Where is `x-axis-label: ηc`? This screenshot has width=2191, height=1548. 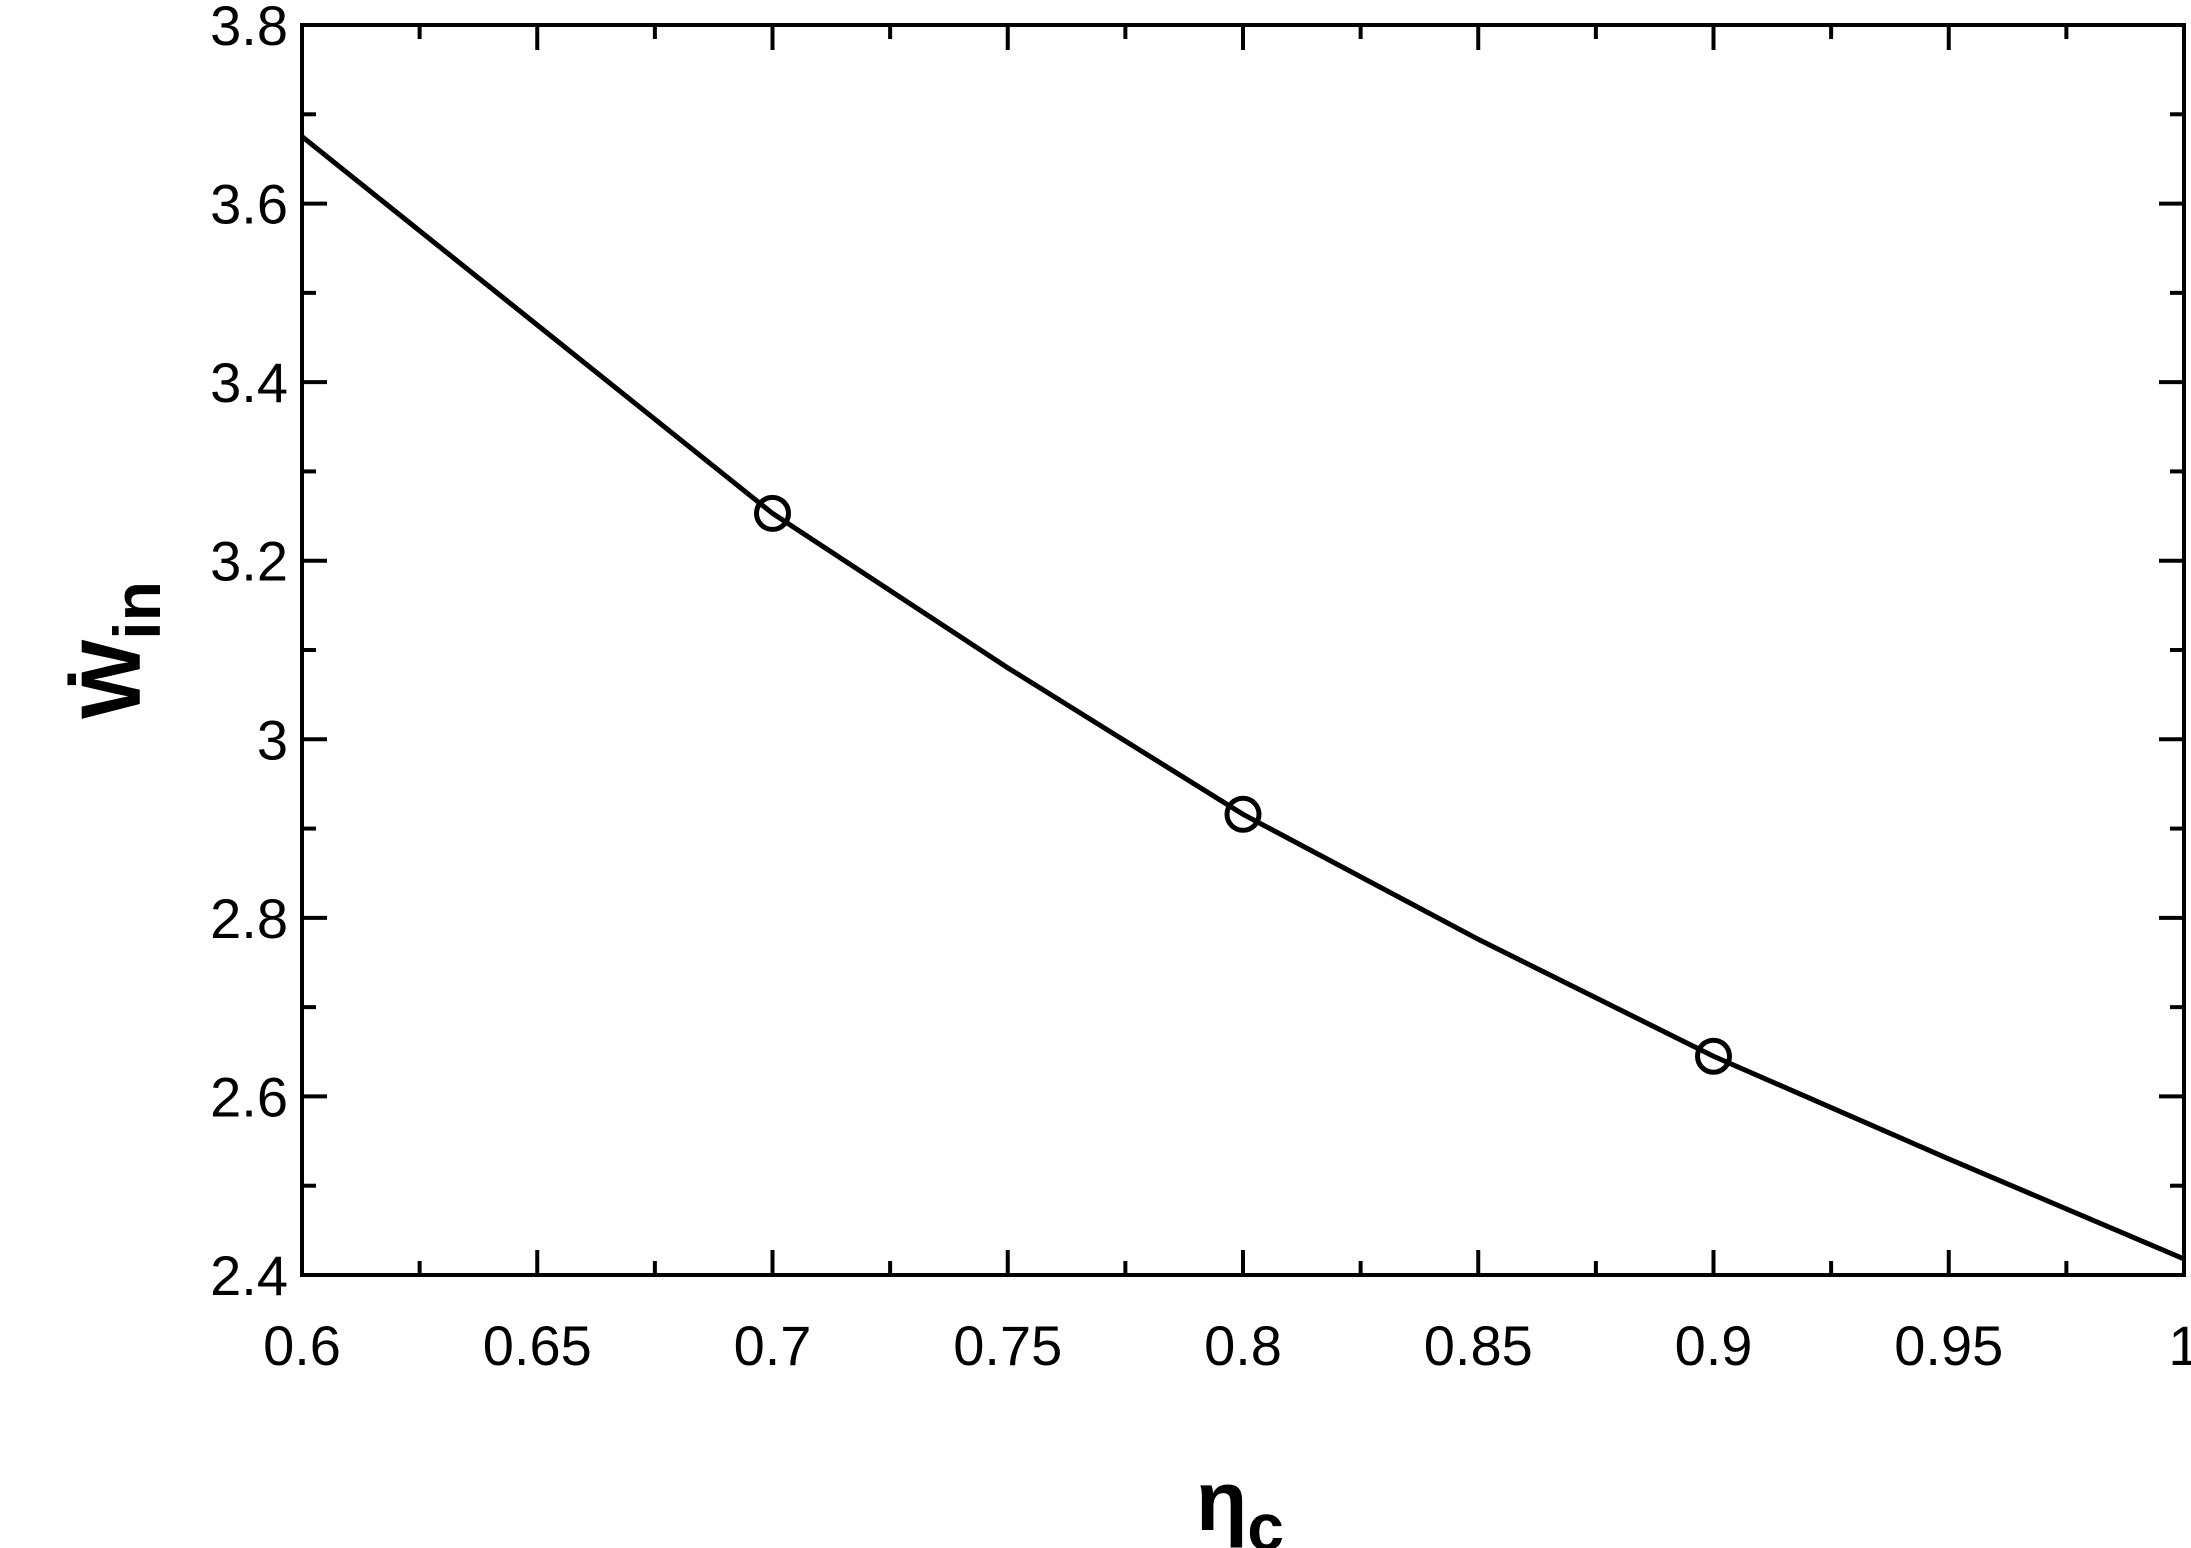
x-axis-label: ηc is located at coordinates (1240, 1501).